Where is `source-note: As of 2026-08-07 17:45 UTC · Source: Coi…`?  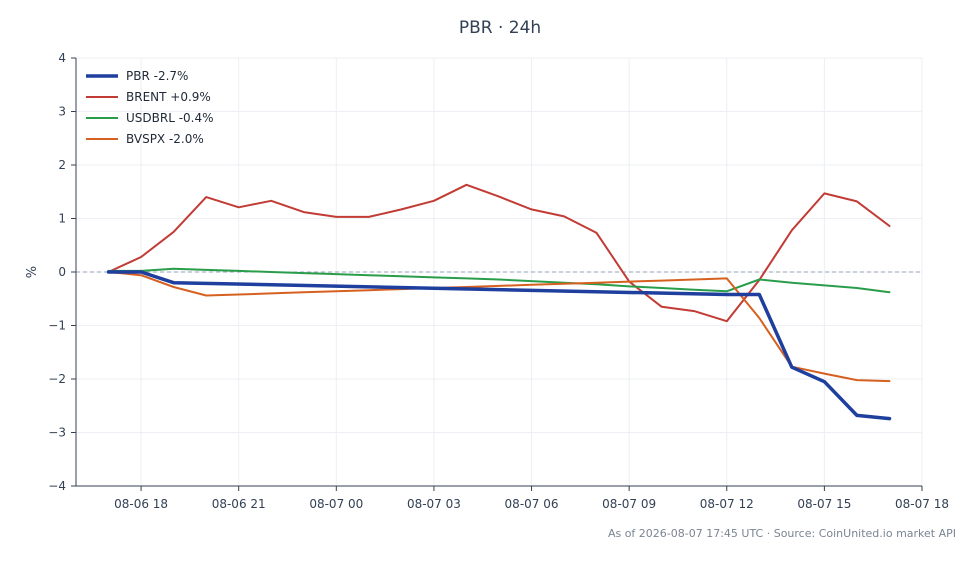 source-note: As of 2026-08-07 17:45 UTC · Source: Coi… is located at coordinates (781, 533).